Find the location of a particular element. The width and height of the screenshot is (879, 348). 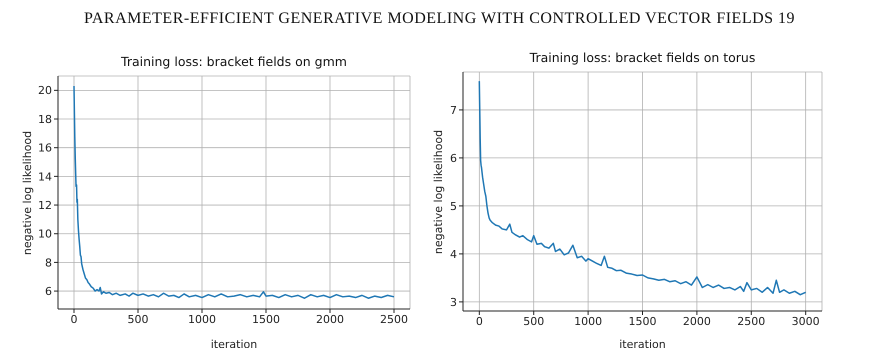

y-tick-label: 4 is located at coordinates (453, 254).